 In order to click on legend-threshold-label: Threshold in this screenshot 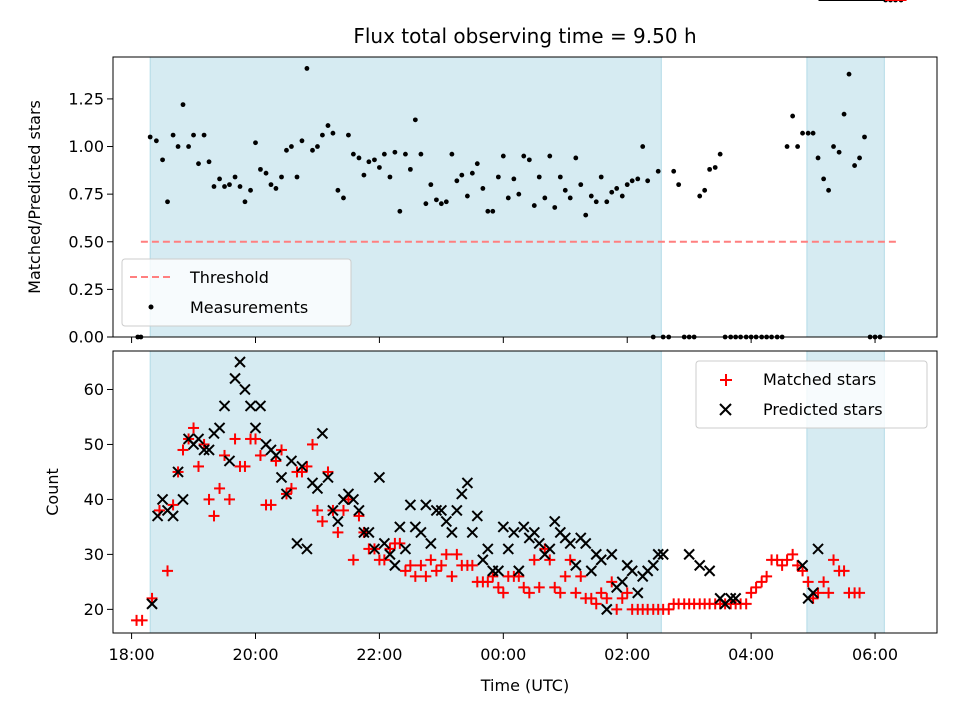, I will do `click(229, 277)`.